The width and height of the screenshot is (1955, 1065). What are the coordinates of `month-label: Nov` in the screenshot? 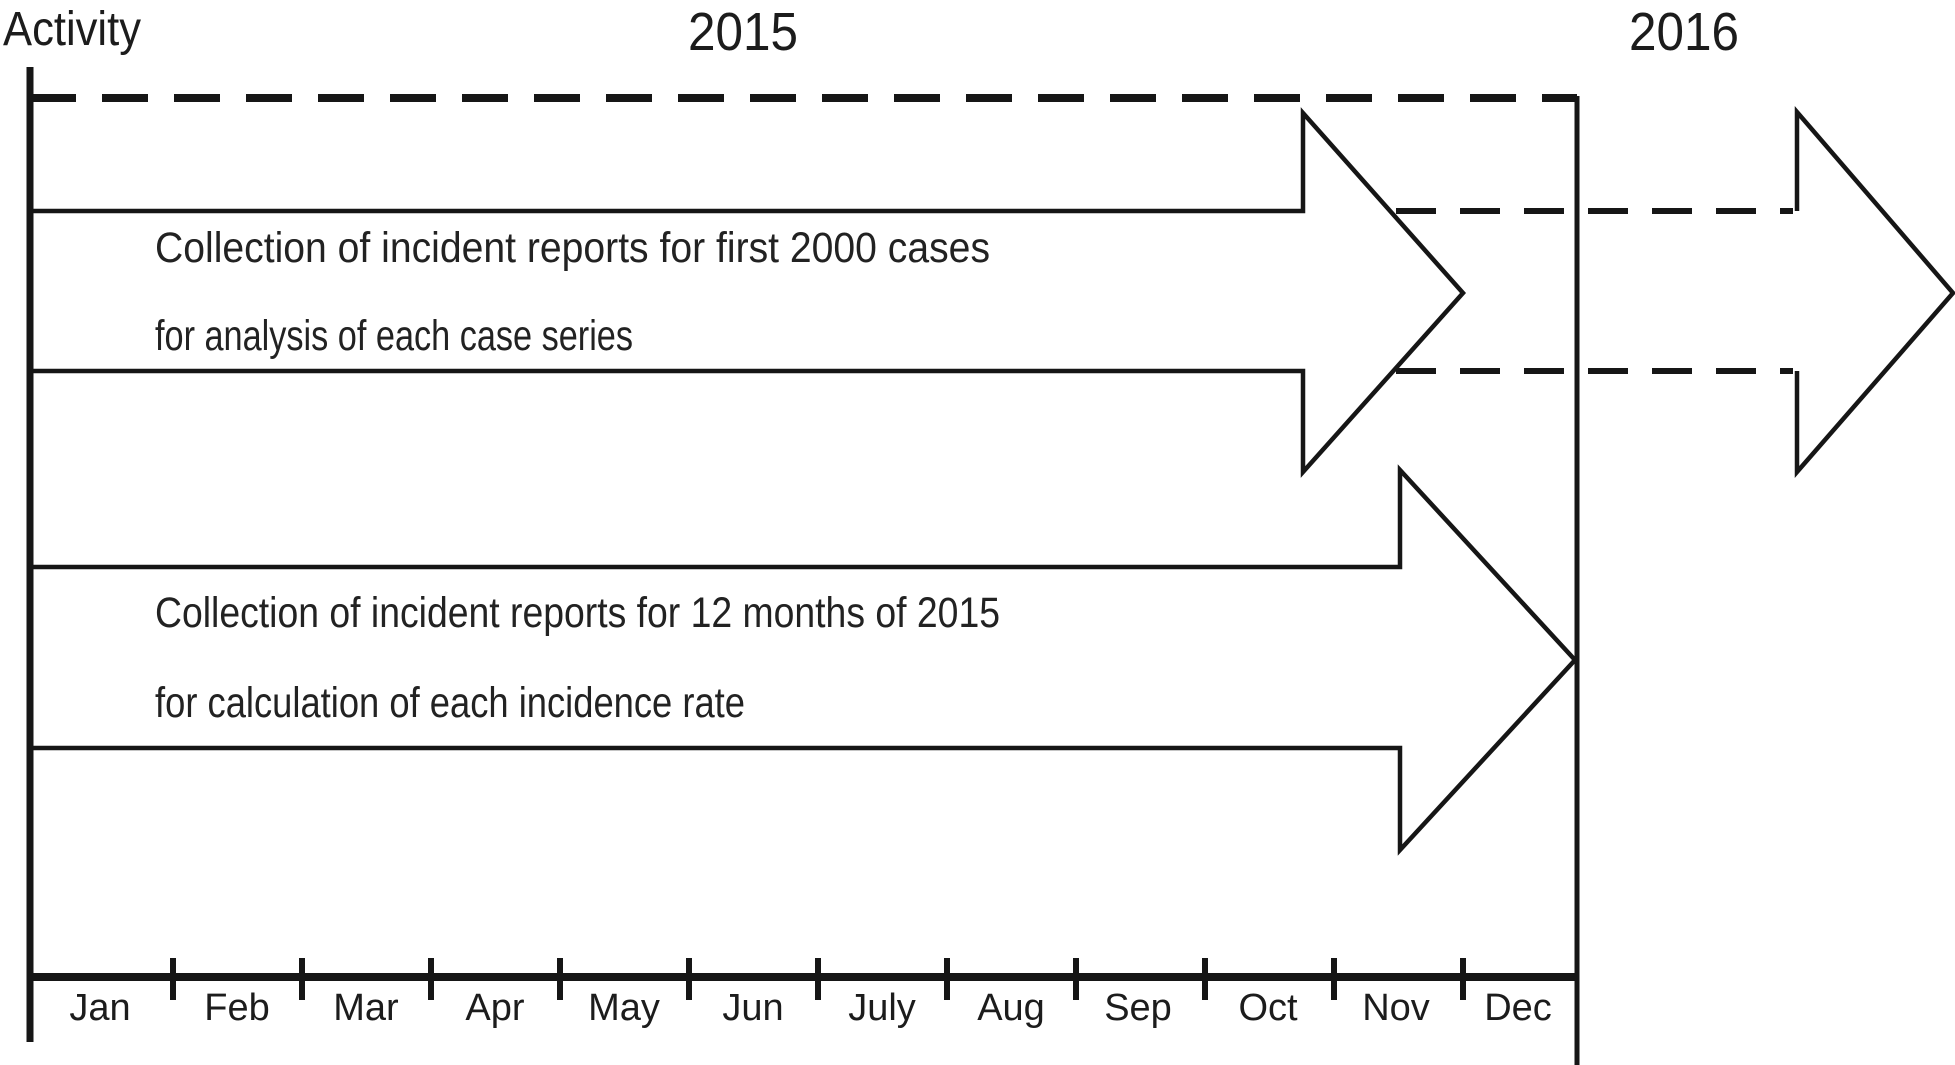 It's located at (1396, 1008).